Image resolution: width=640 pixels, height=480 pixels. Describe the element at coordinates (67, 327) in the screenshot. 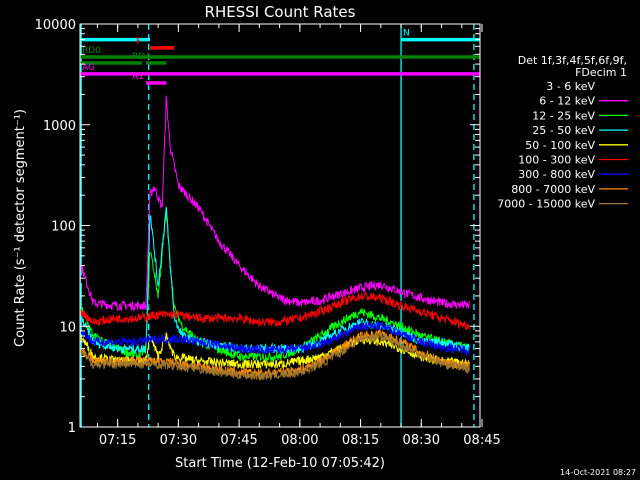

I see `y-tick-label-1: 10` at that location.